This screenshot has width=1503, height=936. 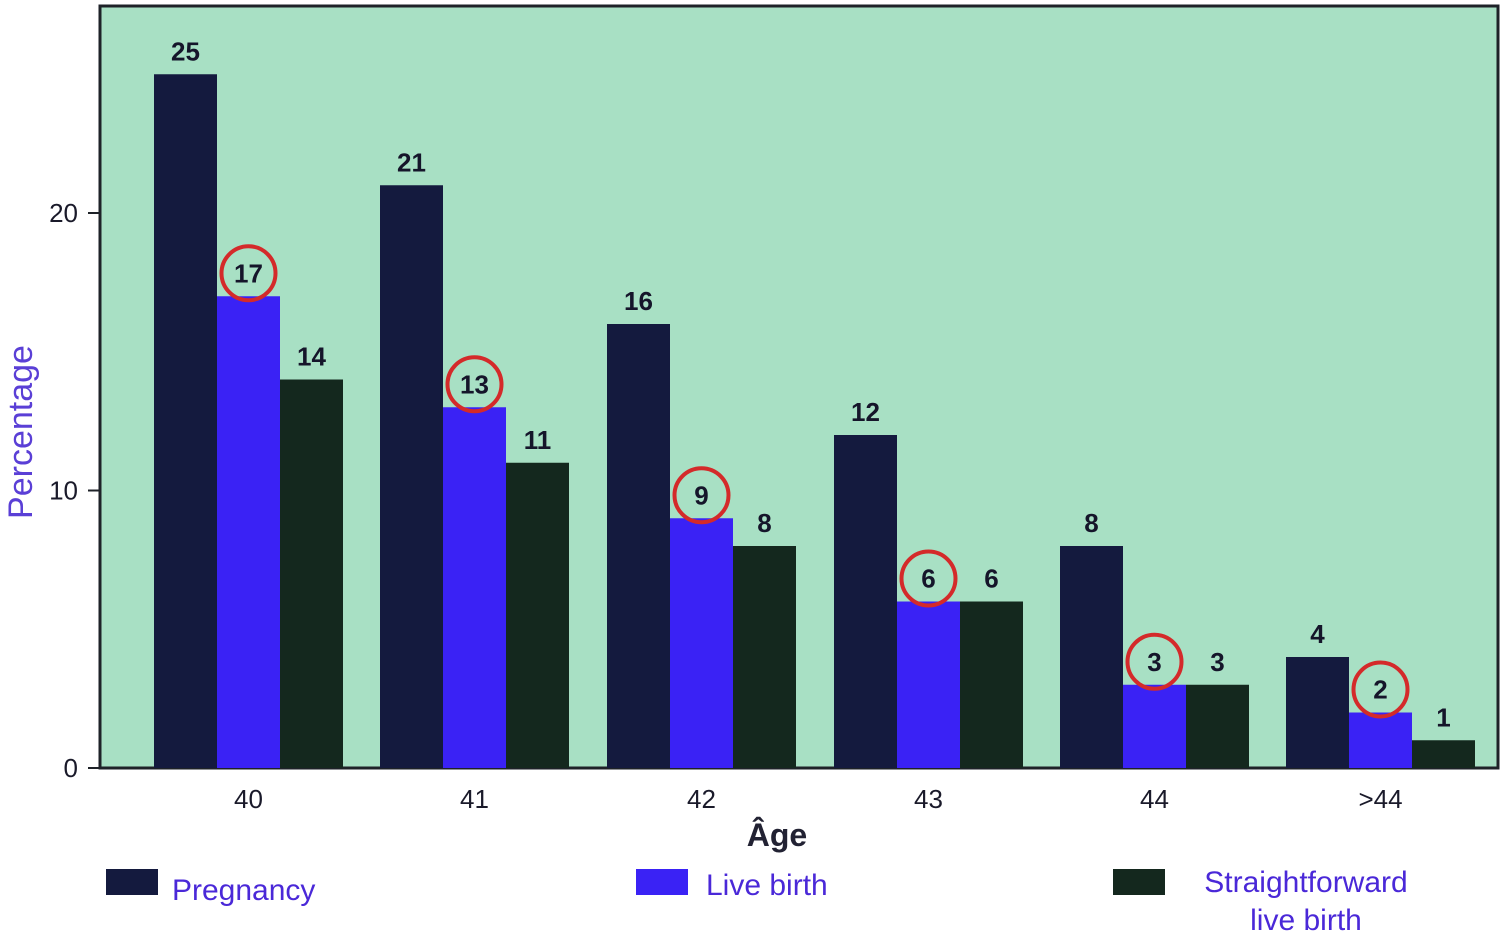 What do you see at coordinates (63, 213) in the screenshot?
I see `y-tick-label: 20` at bounding box center [63, 213].